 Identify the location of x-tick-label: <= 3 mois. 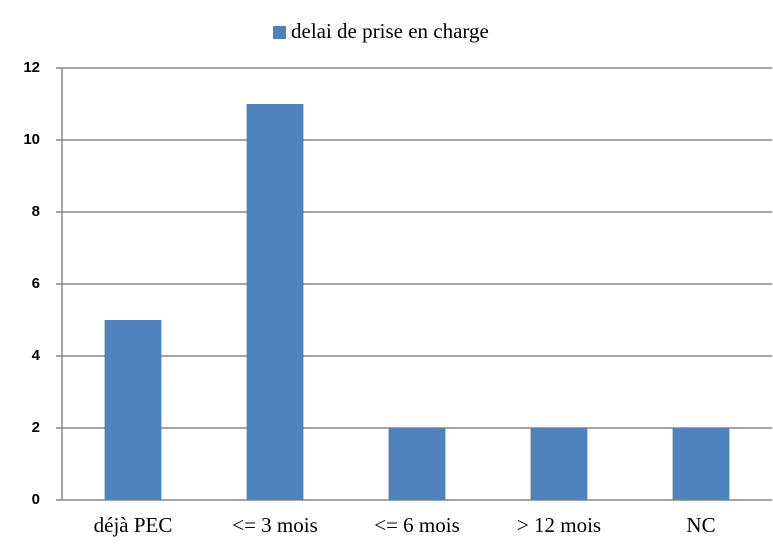
(275, 525).